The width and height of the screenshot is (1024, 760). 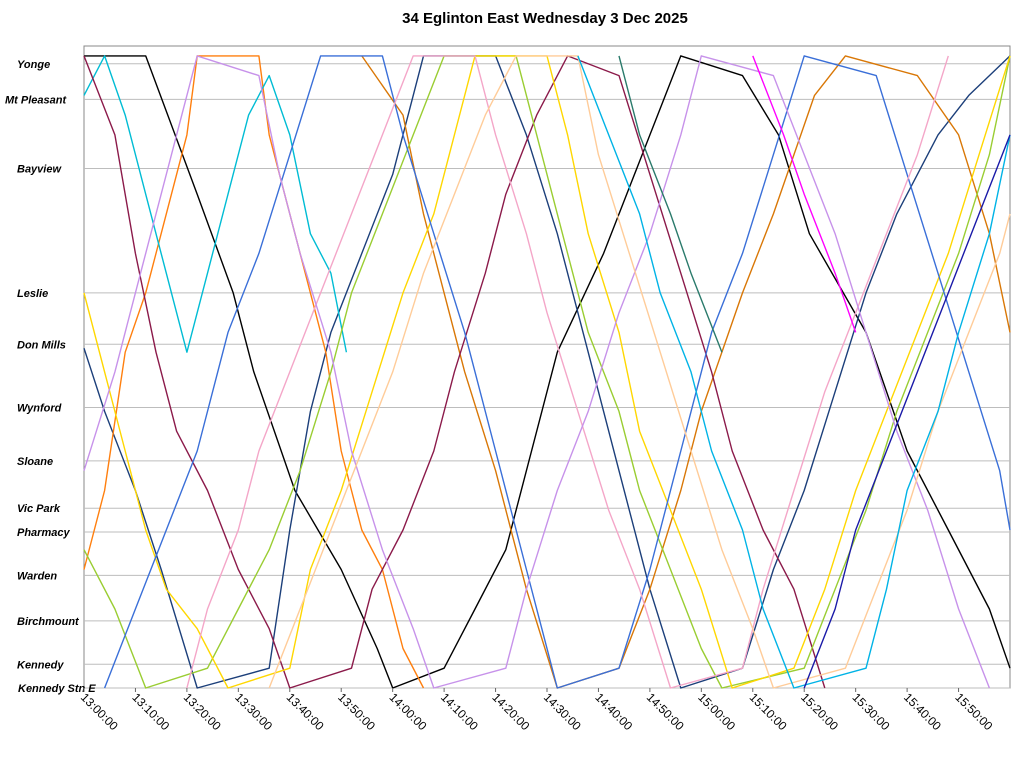 I want to click on x-tick-label: 15:30:00, so click(x=871, y=711).